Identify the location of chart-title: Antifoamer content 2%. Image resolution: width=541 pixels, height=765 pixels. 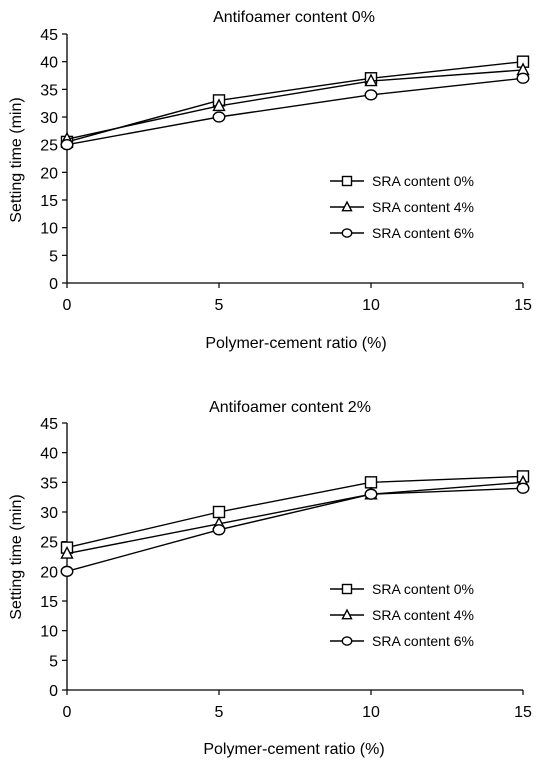
(290, 407).